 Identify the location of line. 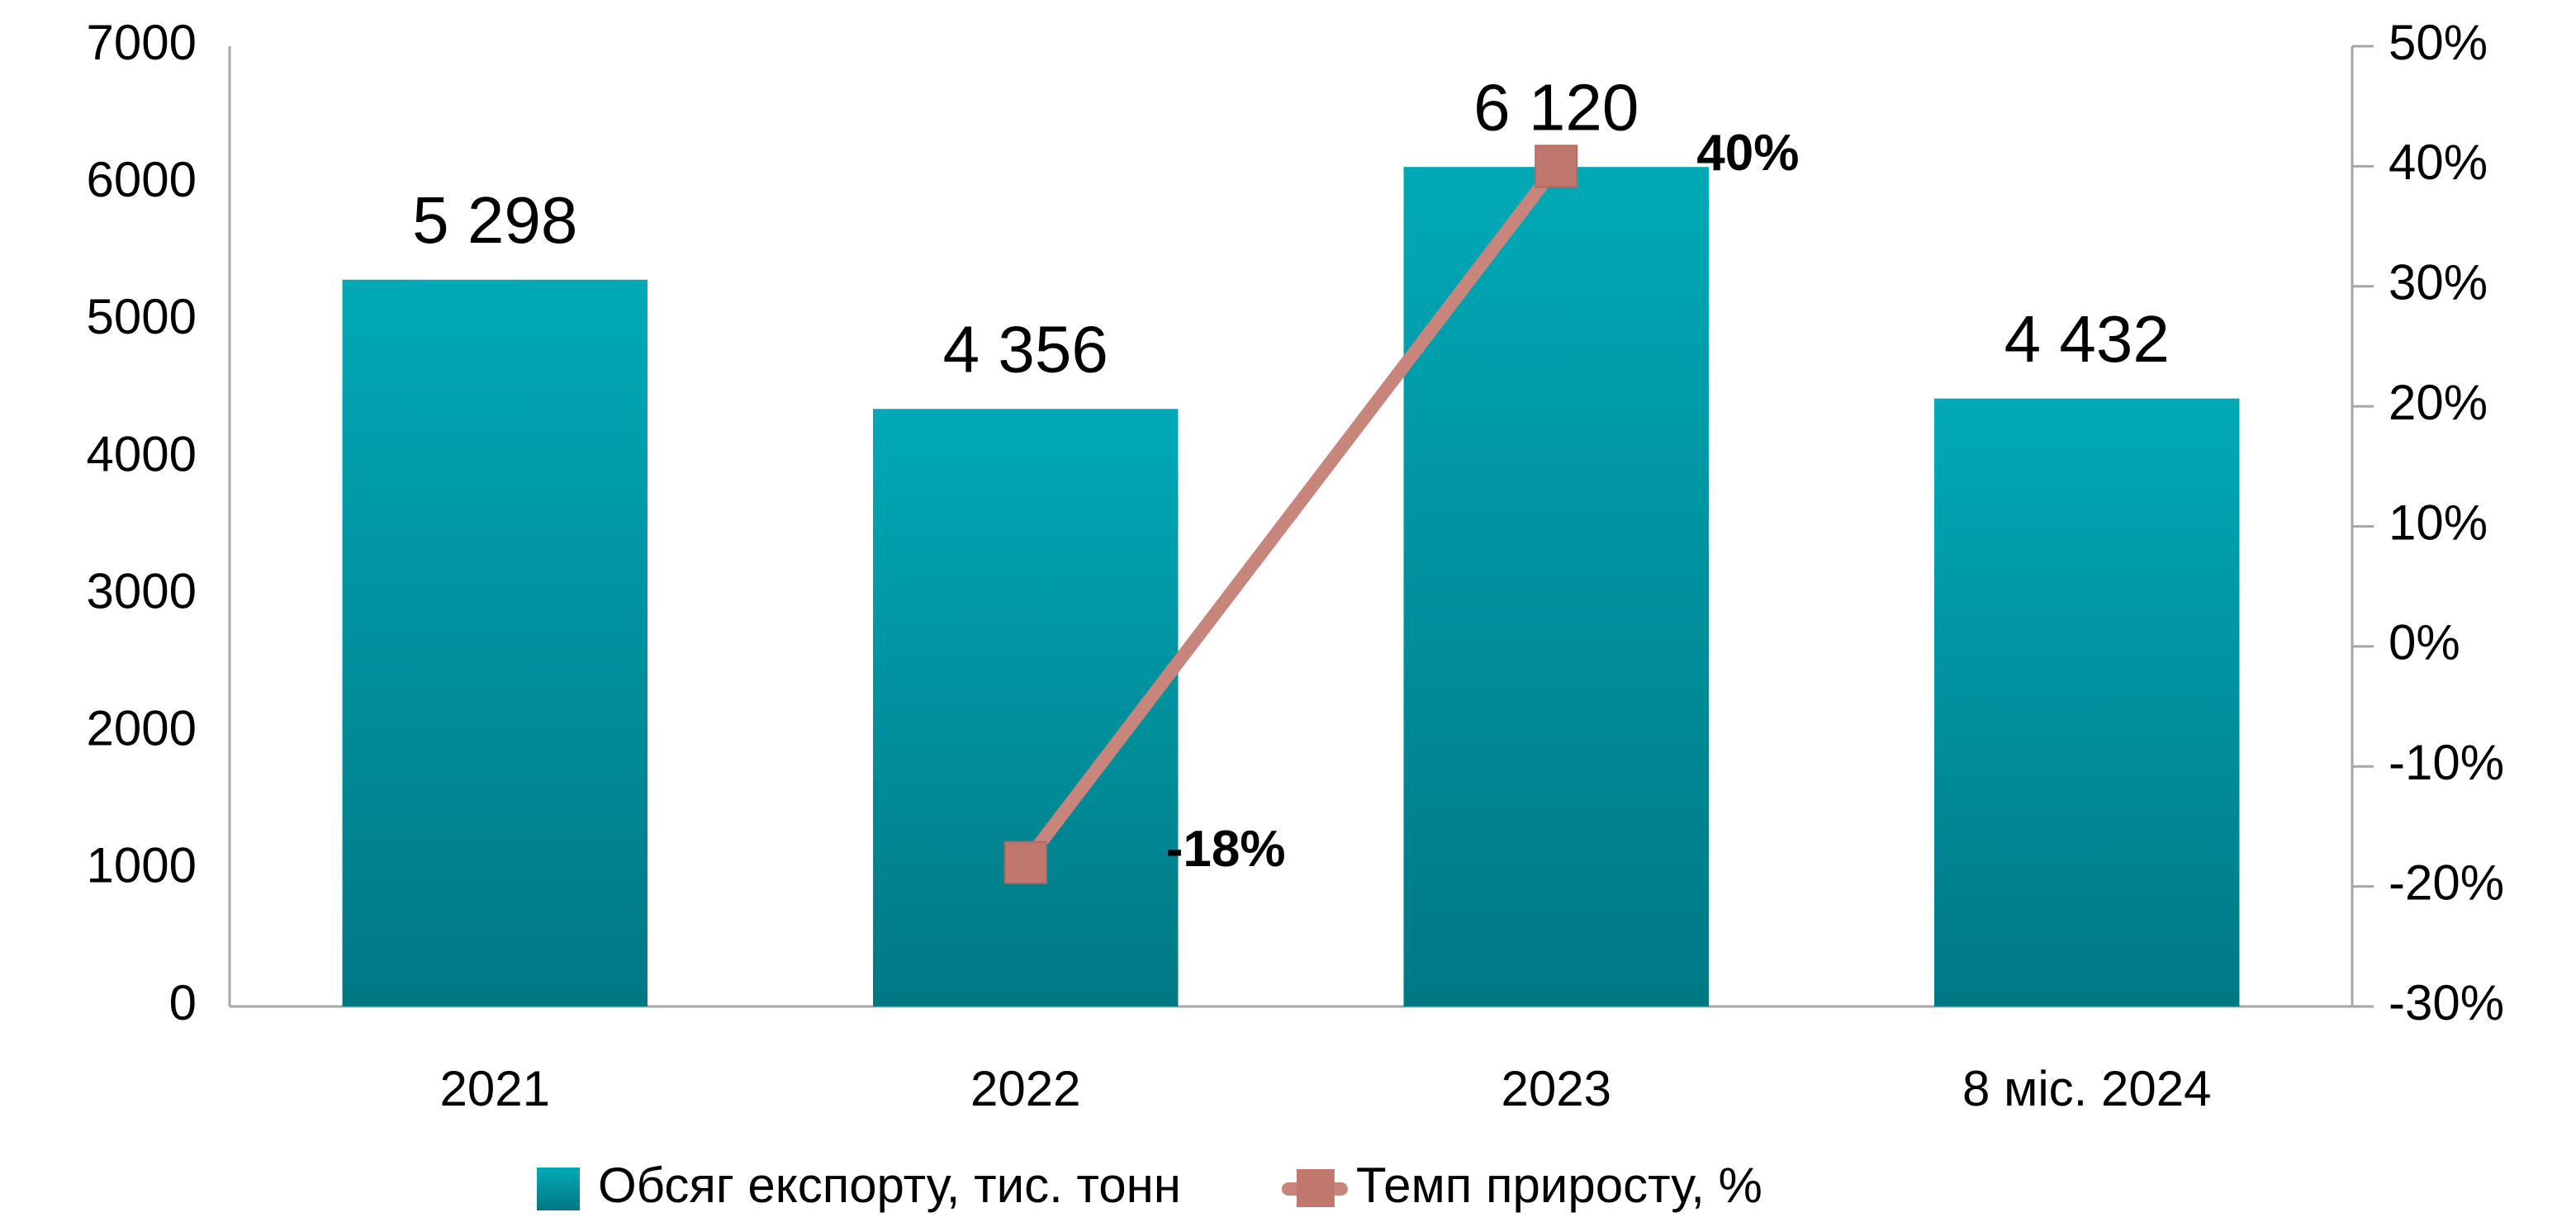
(1291, 514).